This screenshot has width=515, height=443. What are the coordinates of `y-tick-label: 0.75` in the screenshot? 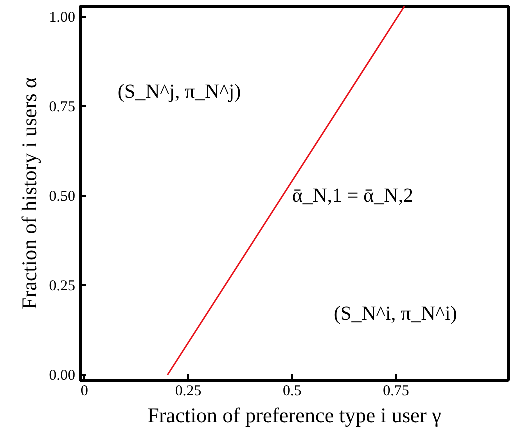 It's located at (62, 108).